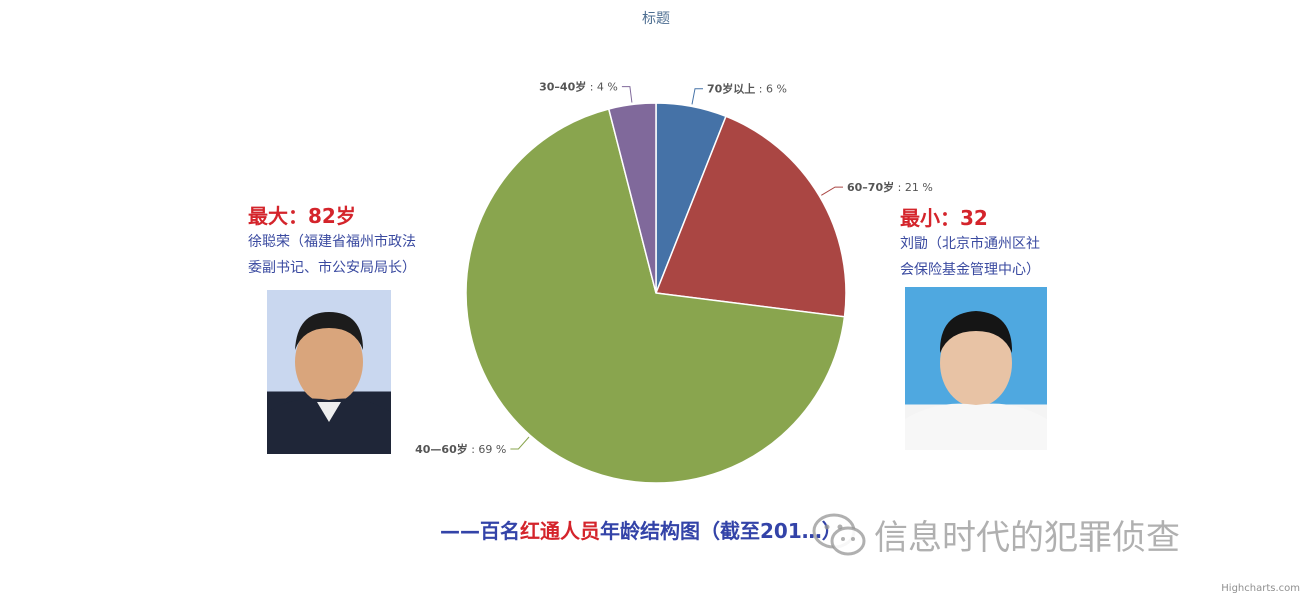  I want to click on bottom-caption: ——百名红通人员年龄结构图（截至201…）, so click(641, 529).